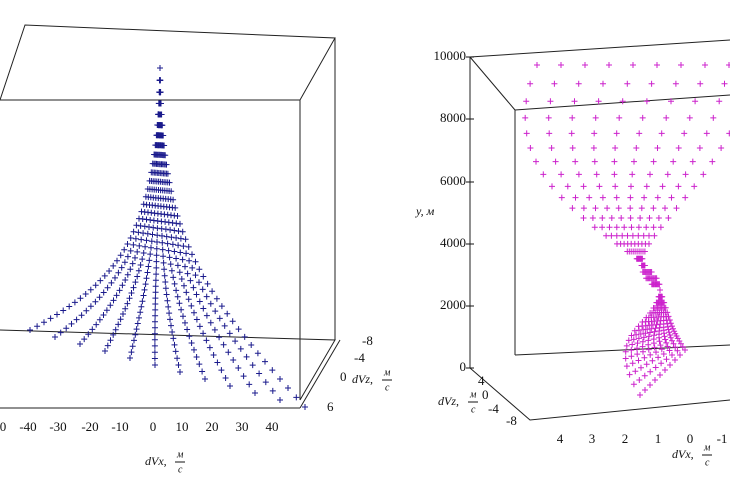 The width and height of the screenshot is (730, 486). Describe the element at coordinates (481, 380) in the screenshot. I see `z-tick-label: 4` at that location.